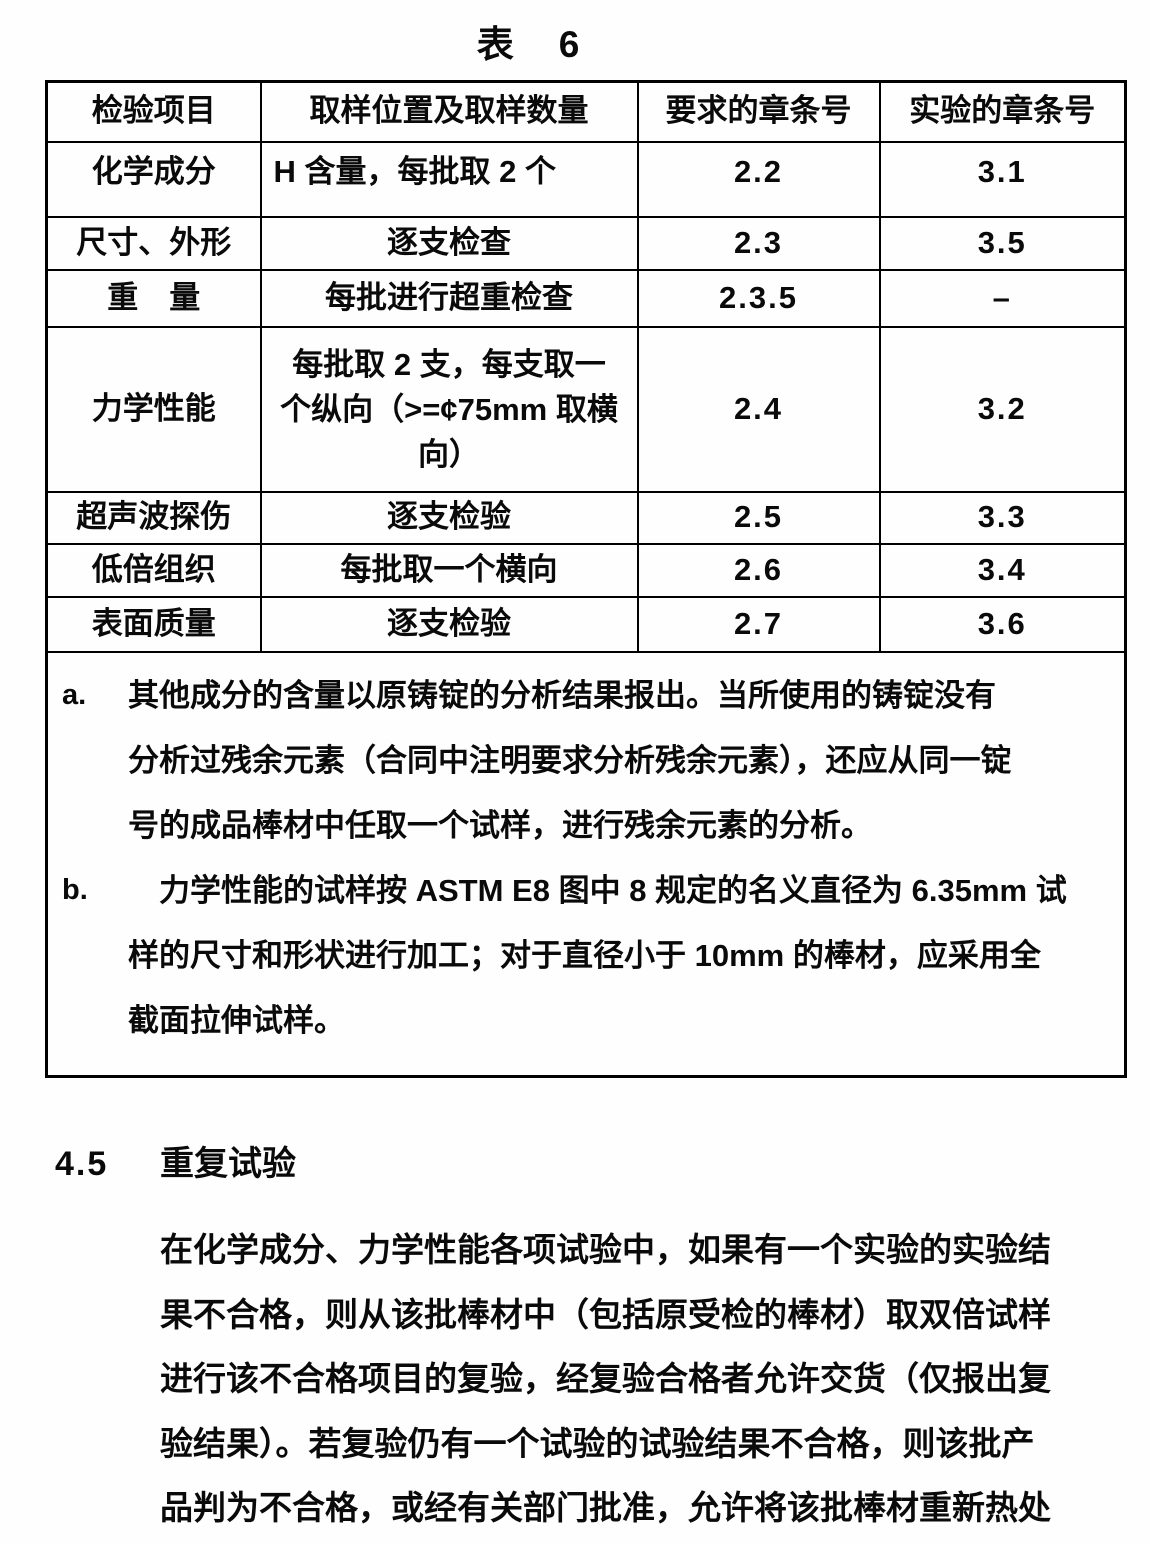  I want to click on cell-test: 3.4, so click(1002, 570).